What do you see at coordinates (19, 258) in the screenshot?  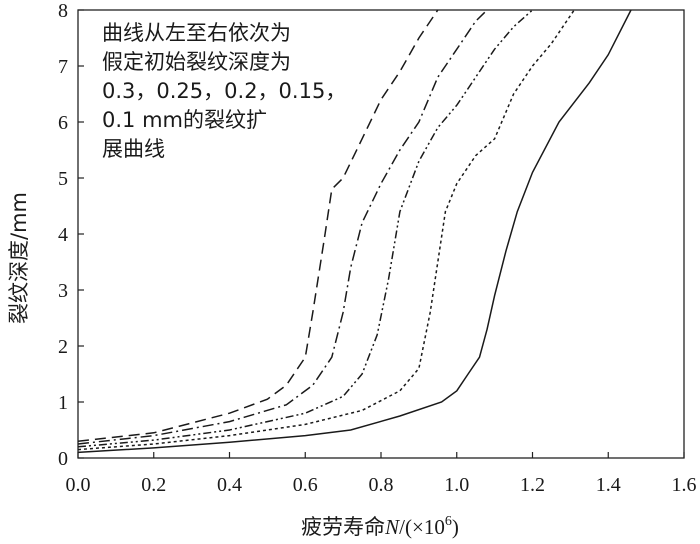 I see `y-axis-title: 裂纹深度/mm` at bounding box center [19, 258].